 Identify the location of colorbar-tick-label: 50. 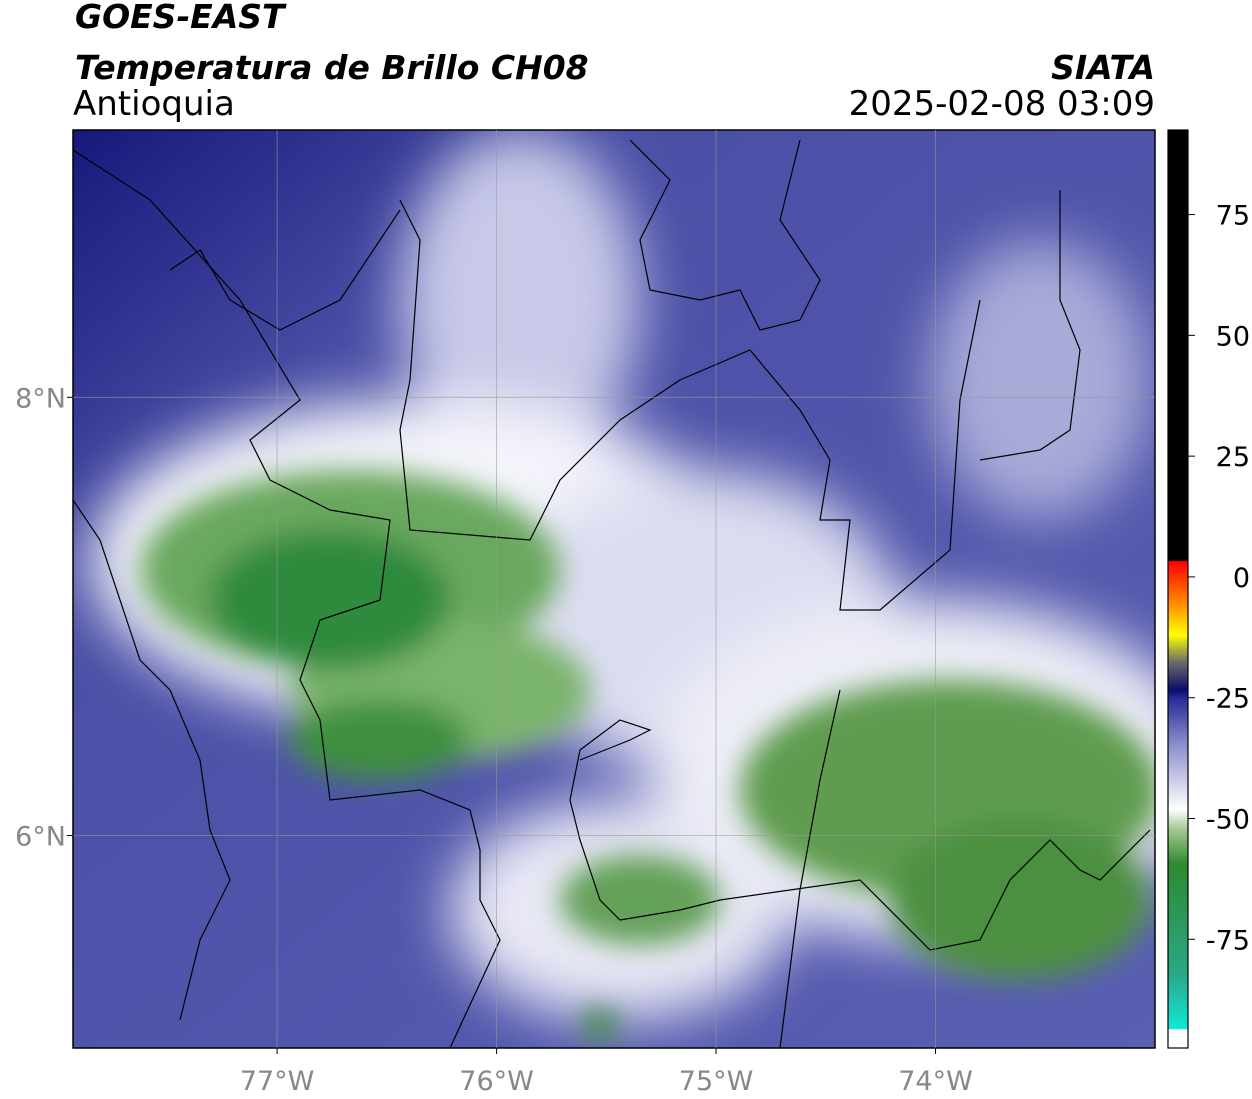
(1233, 336).